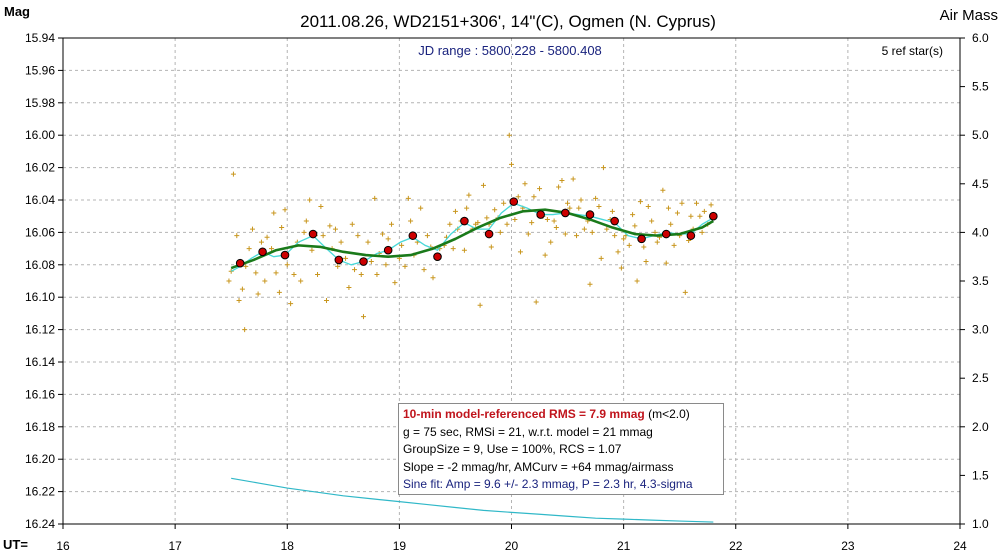  What do you see at coordinates (40, 297) in the screenshot?
I see `y-tick-label: 16.10` at bounding box center [40, 297].